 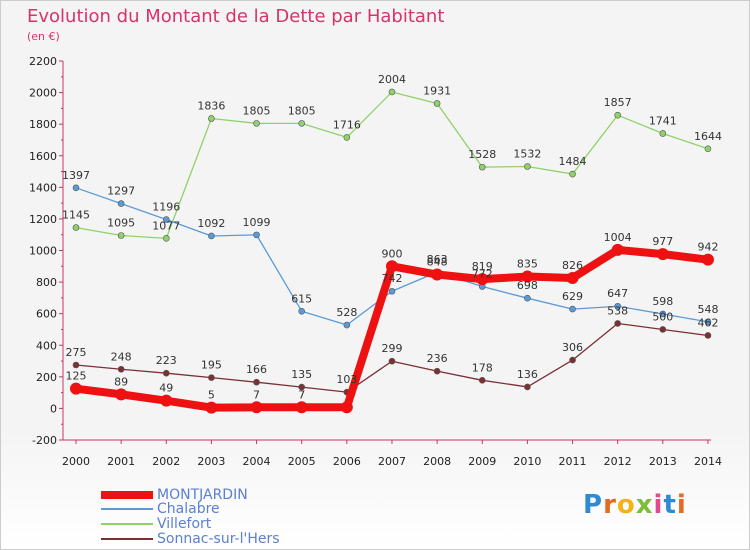 What do you see at coordinates (482, 154) in the screenshot?
I see `data-label-villefort: 1528` at bounding box center [482, 154].